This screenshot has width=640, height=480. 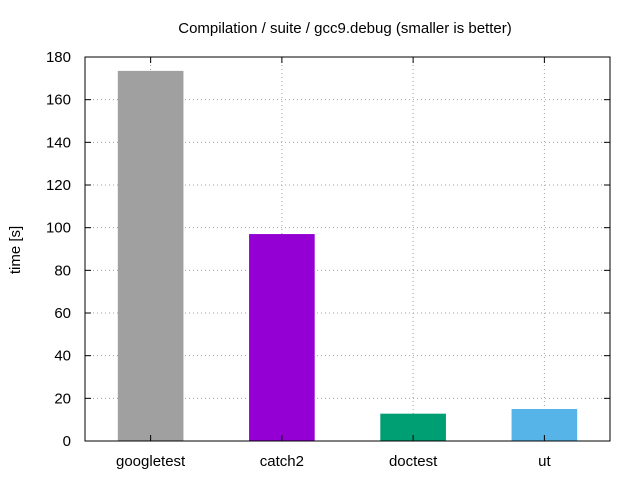 What do you see at coordinates (62, 313) in the screenshot?
I see `y-tick-label: 60` at bounding box center [62, 313].